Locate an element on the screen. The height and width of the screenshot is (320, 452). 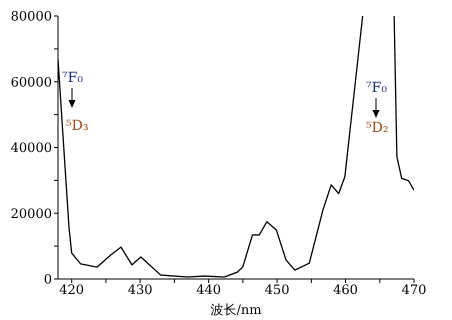
annotation: ⁵D₂ is located at coordinates (377, 128).